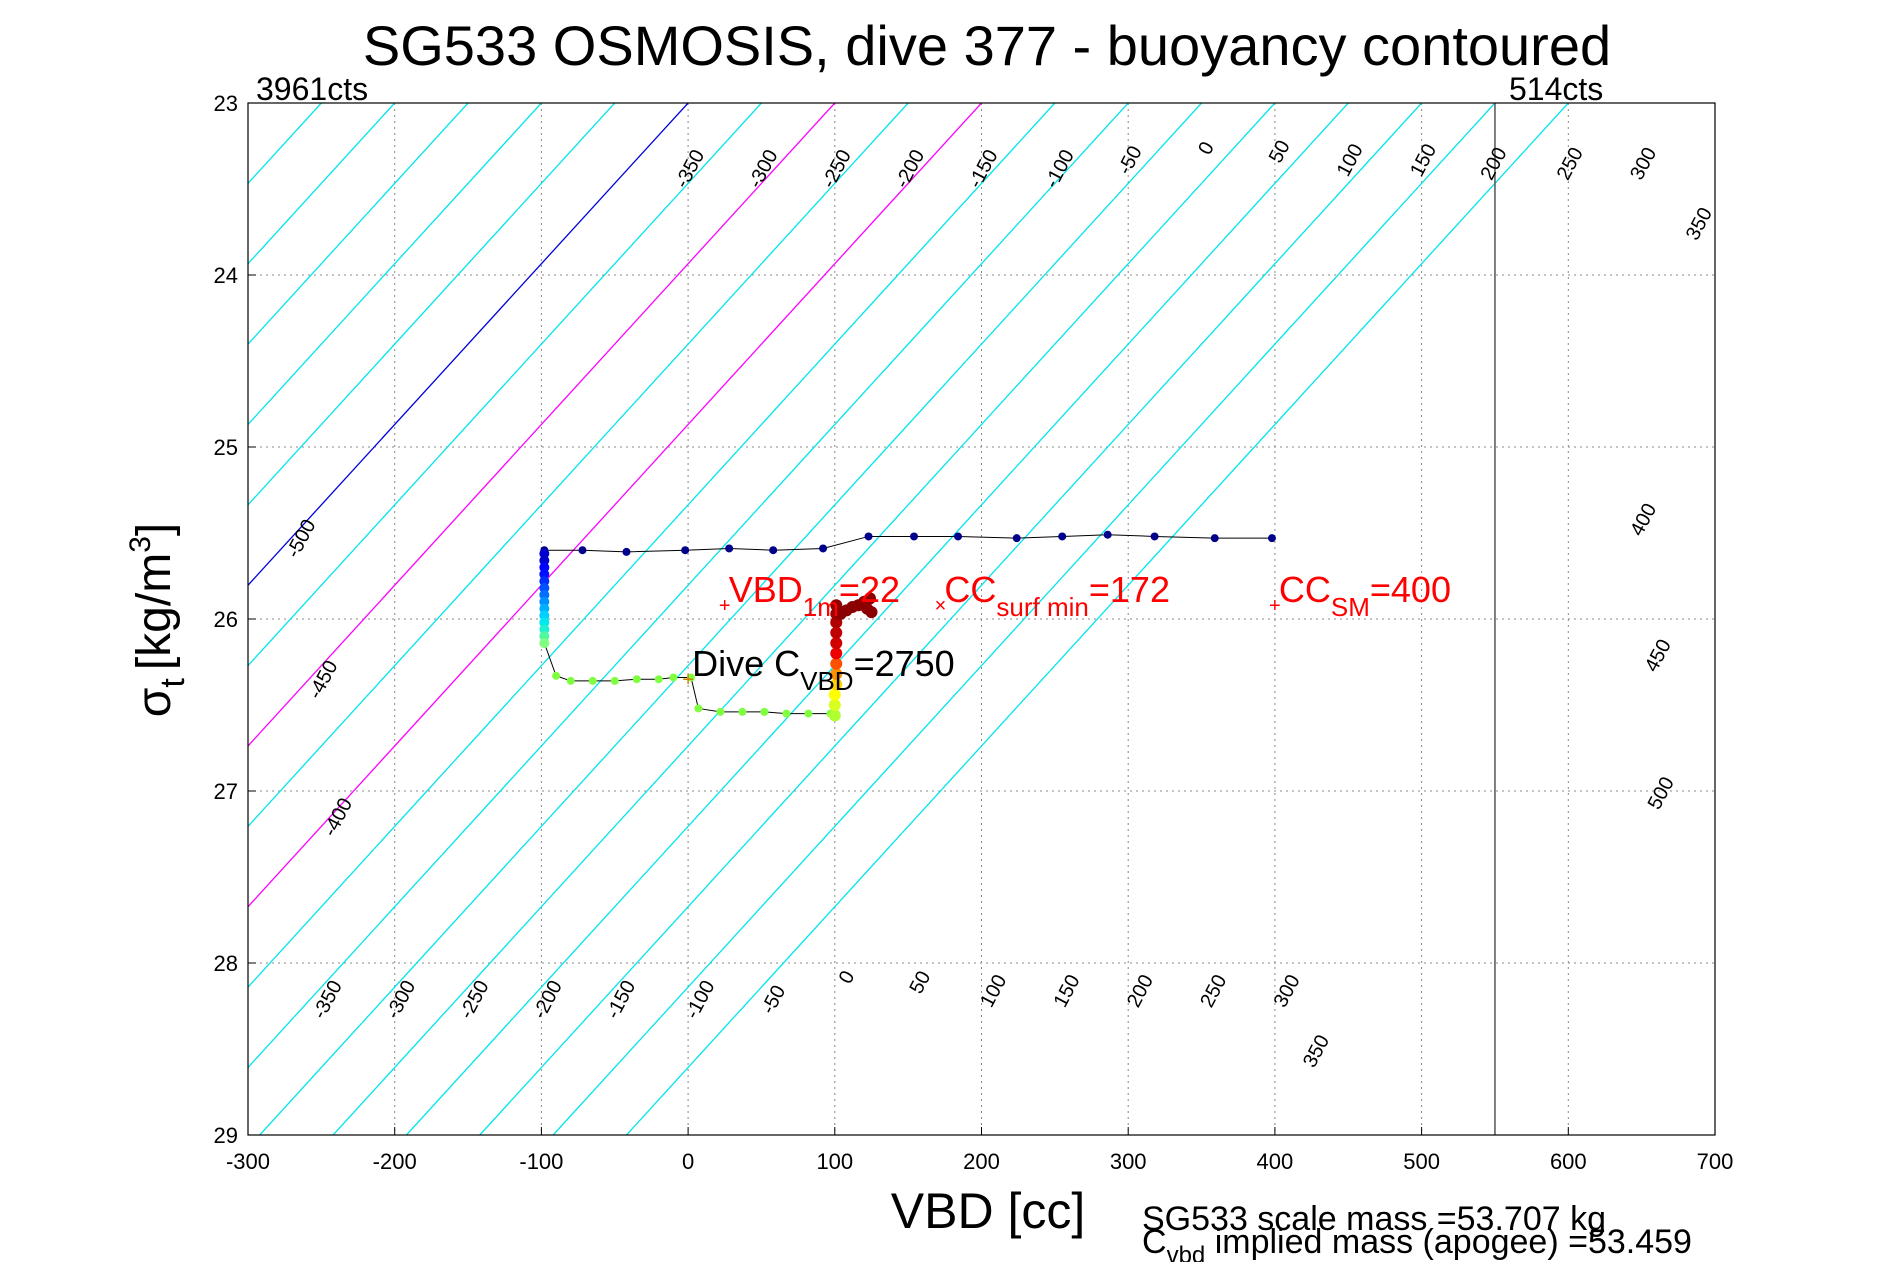 The height and width of the screenshot is (1267, 1891). I want to click on x-tick-label: 100, so click(834, 1161).